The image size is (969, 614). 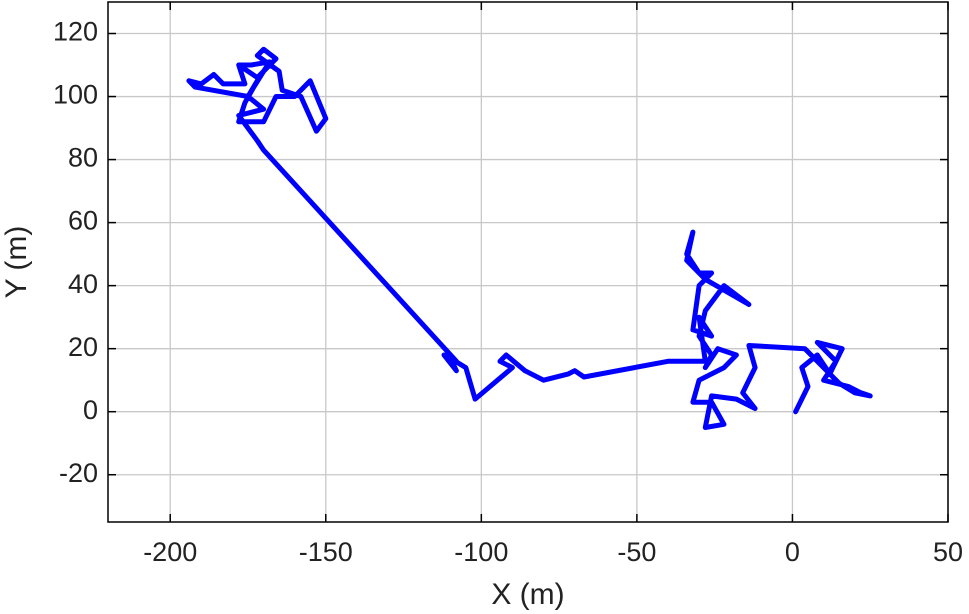 What do you see at coordinates (78, 473) in the screenshot?
I see `y-tick-label: -20` at bounding box center [78, 473].